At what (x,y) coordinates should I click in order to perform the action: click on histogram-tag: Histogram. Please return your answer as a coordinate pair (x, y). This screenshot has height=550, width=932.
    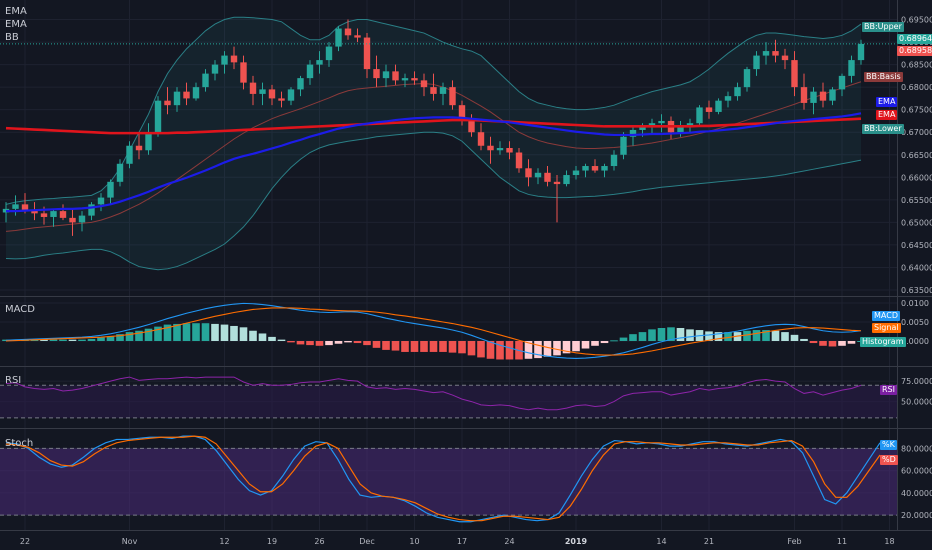
    Looking at the image, I should click on (883, 342).